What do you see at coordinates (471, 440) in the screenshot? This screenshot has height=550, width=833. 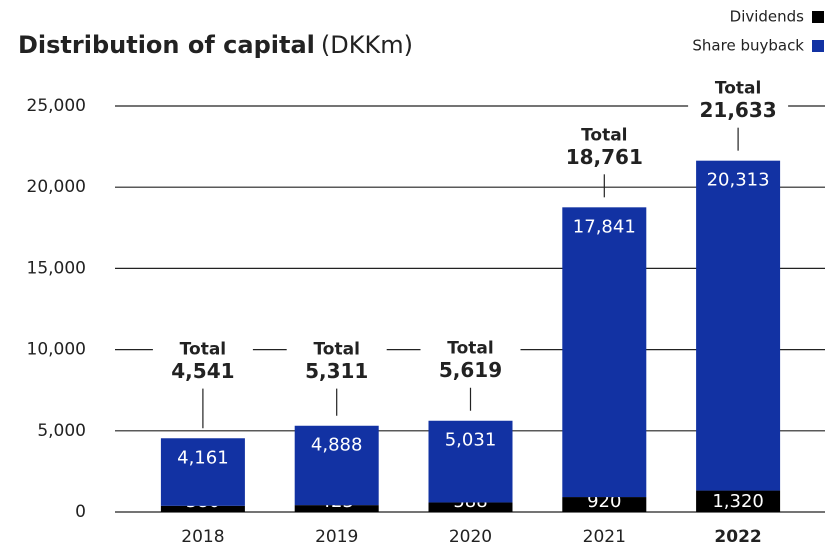 I see `value-label: 5,031` at bounding box center [471, 440].